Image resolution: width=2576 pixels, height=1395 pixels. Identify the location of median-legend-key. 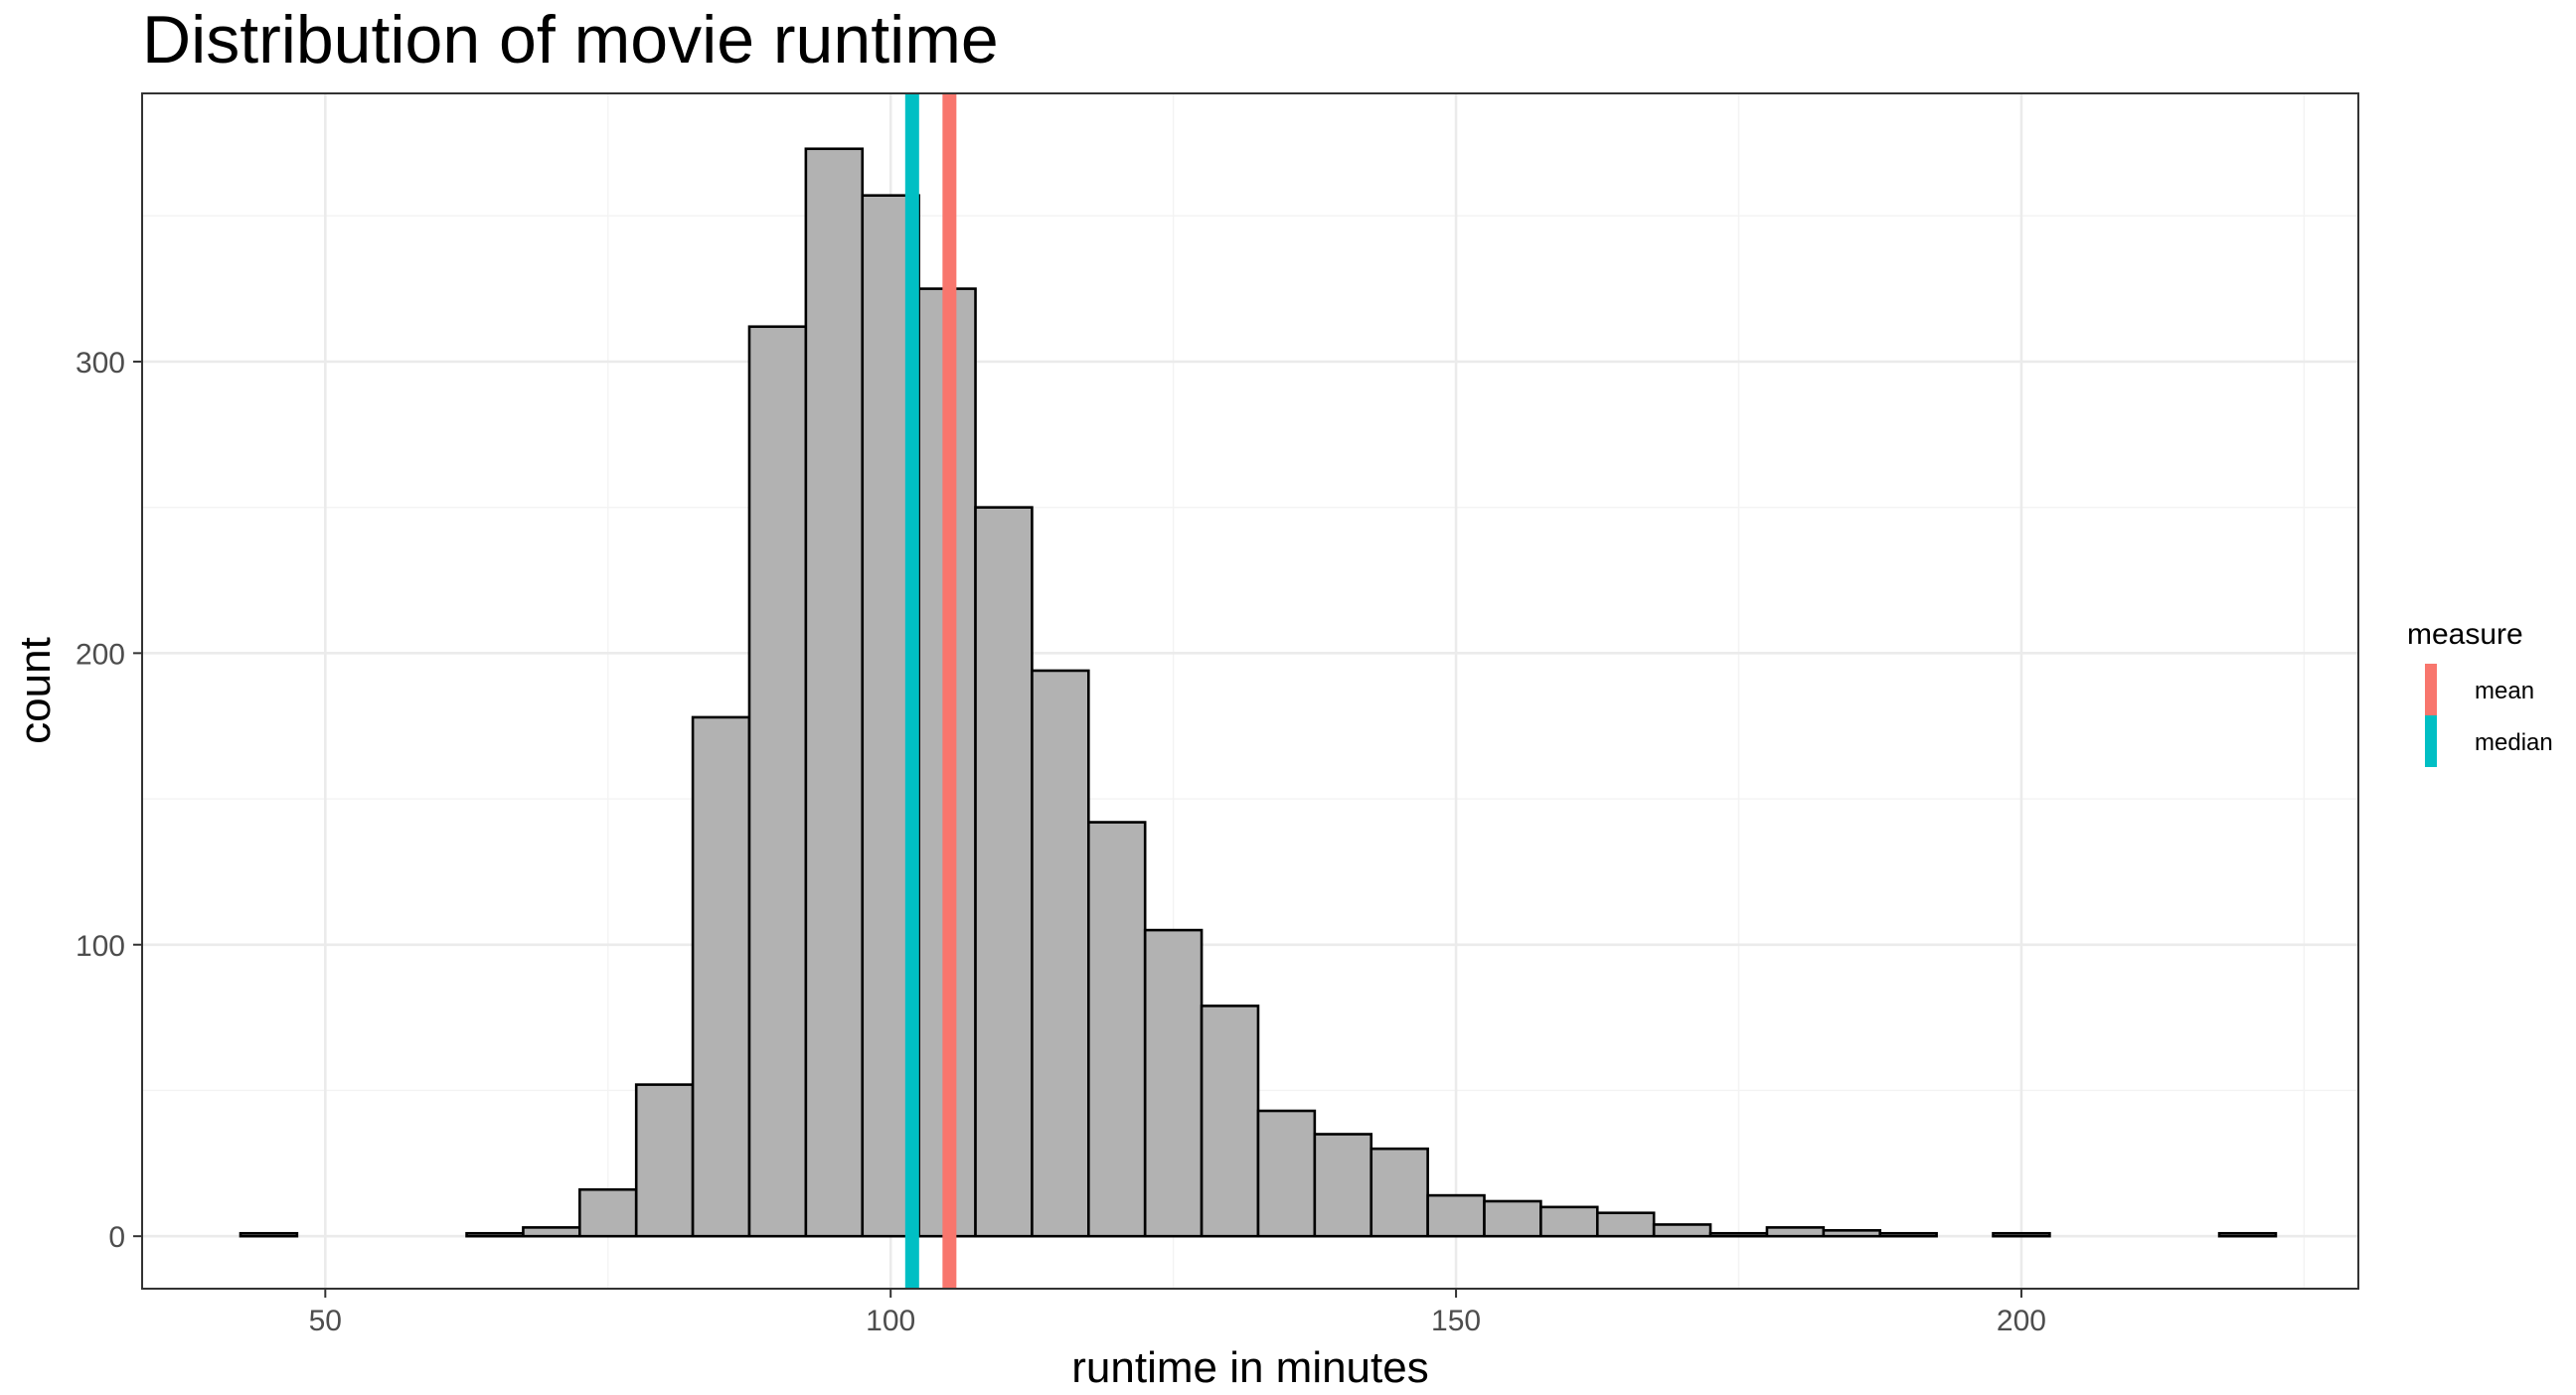
(2431, 741).